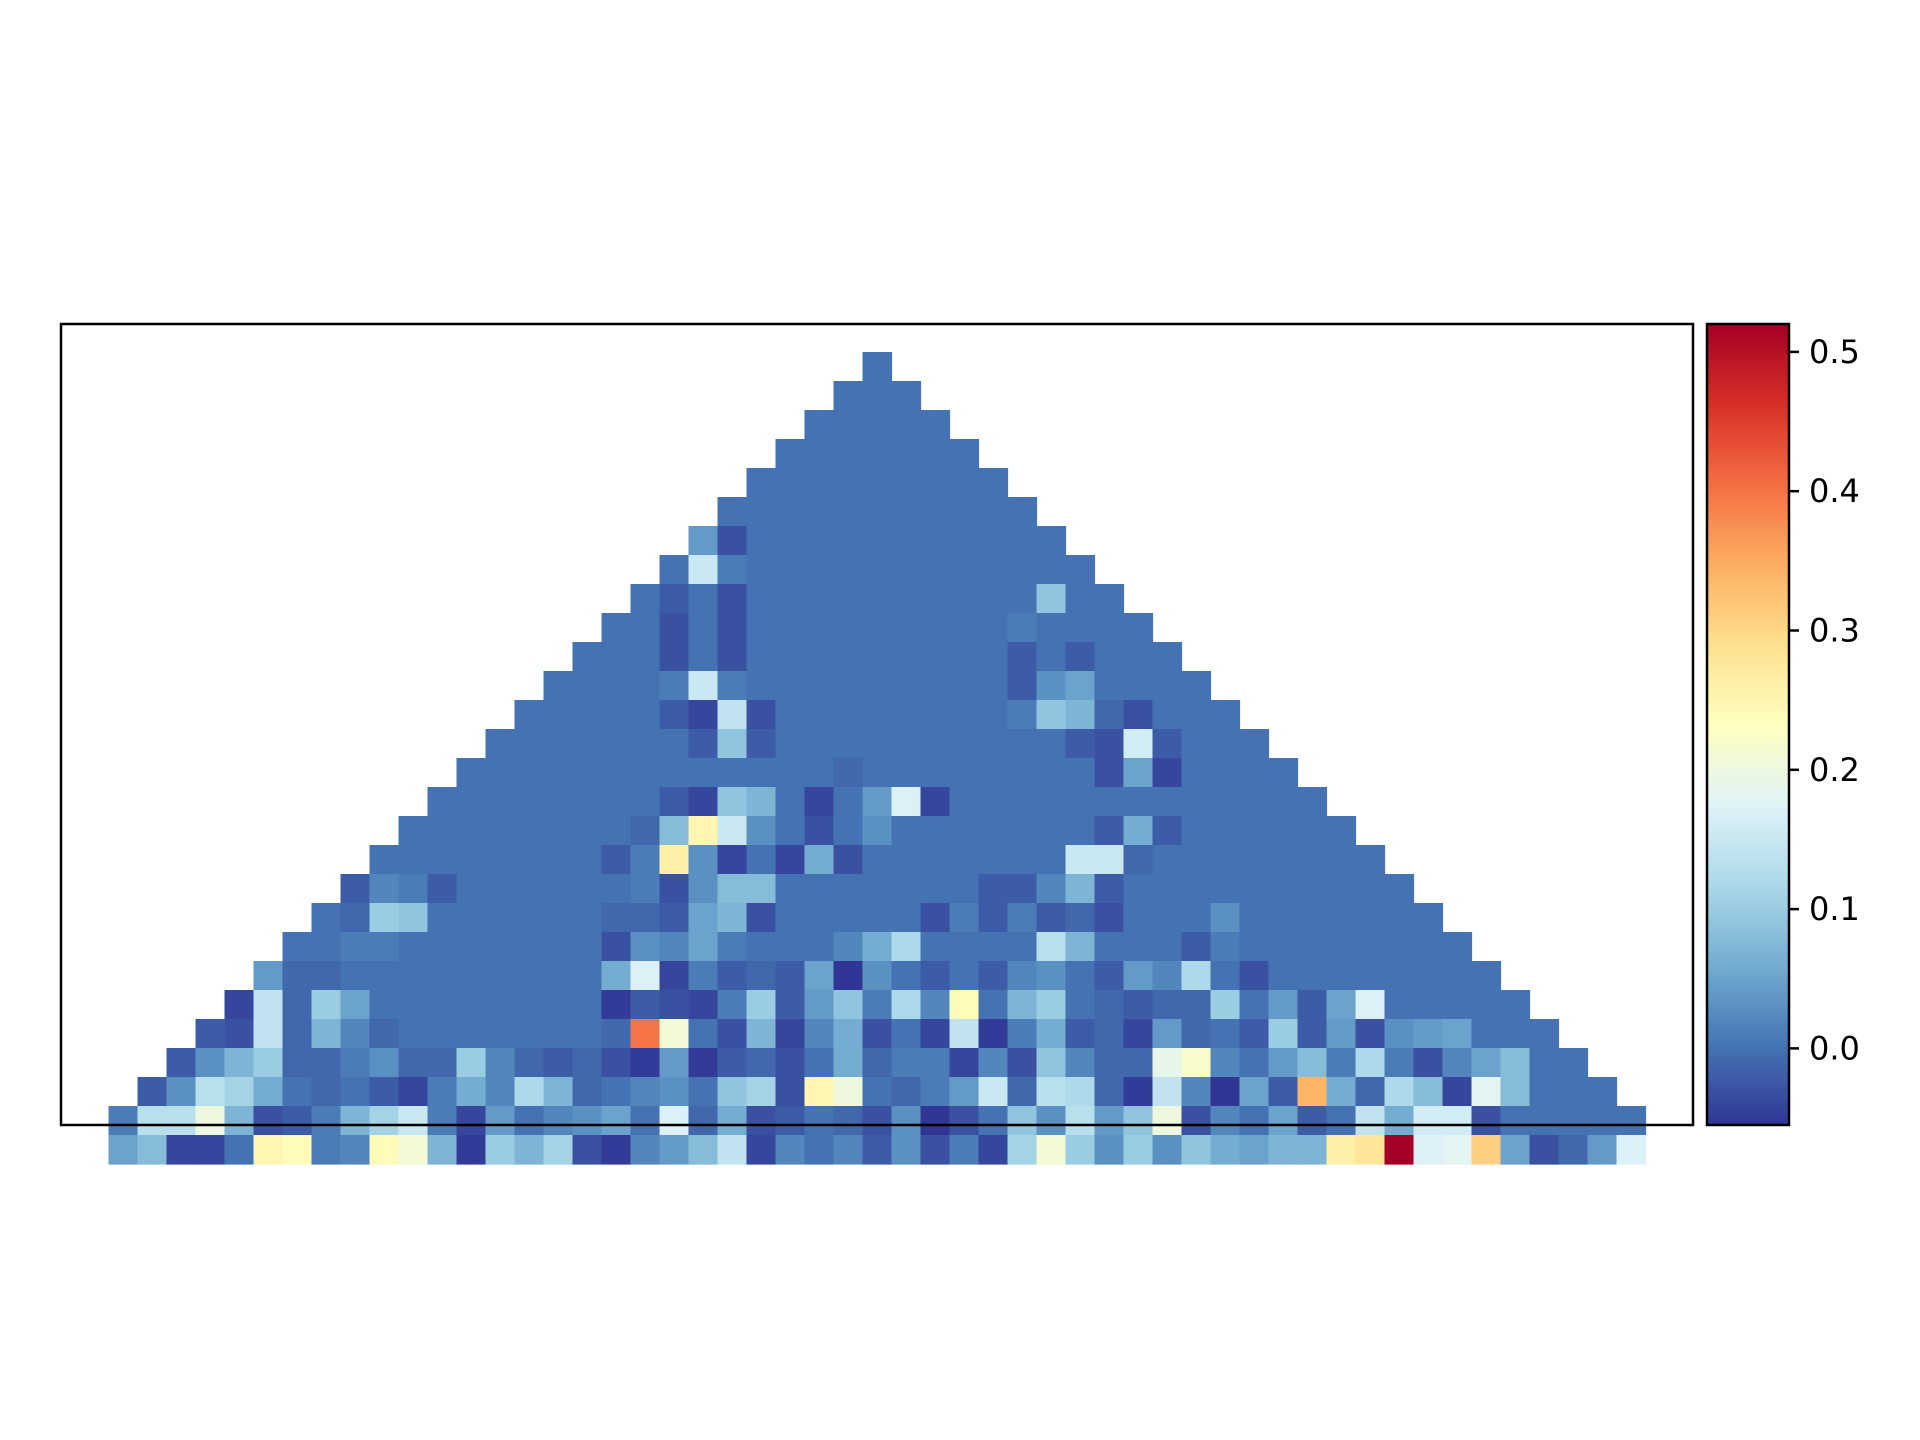 Image resolution: width=1920 pixels, height=1440 pixels. What do you see at coordinates (1834, 491) in the screenshot?
I see `colorbar-tick-label: 0.4` at bounding box center [1834, 491].